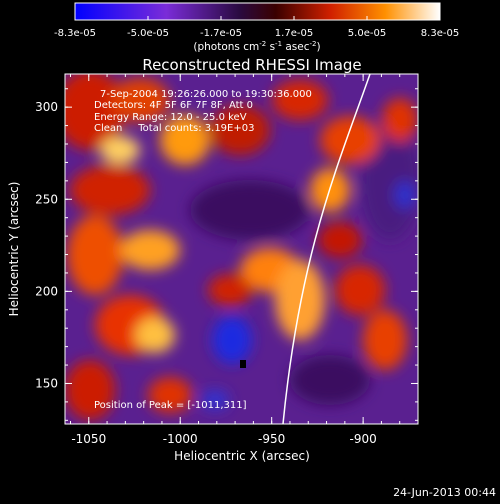  I want to click on colorbar-tick-label: -8.3e-05, so click(75, 33).